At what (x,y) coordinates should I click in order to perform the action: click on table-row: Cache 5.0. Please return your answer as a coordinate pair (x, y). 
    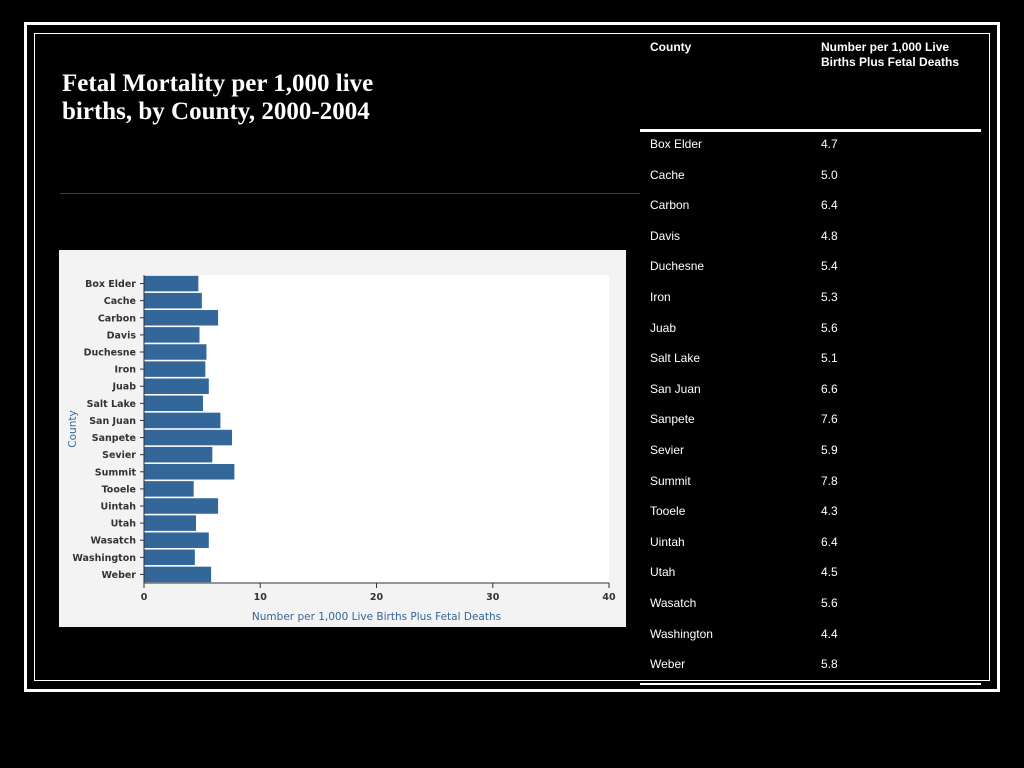
    Looking at the image, I should click on (810, 179).